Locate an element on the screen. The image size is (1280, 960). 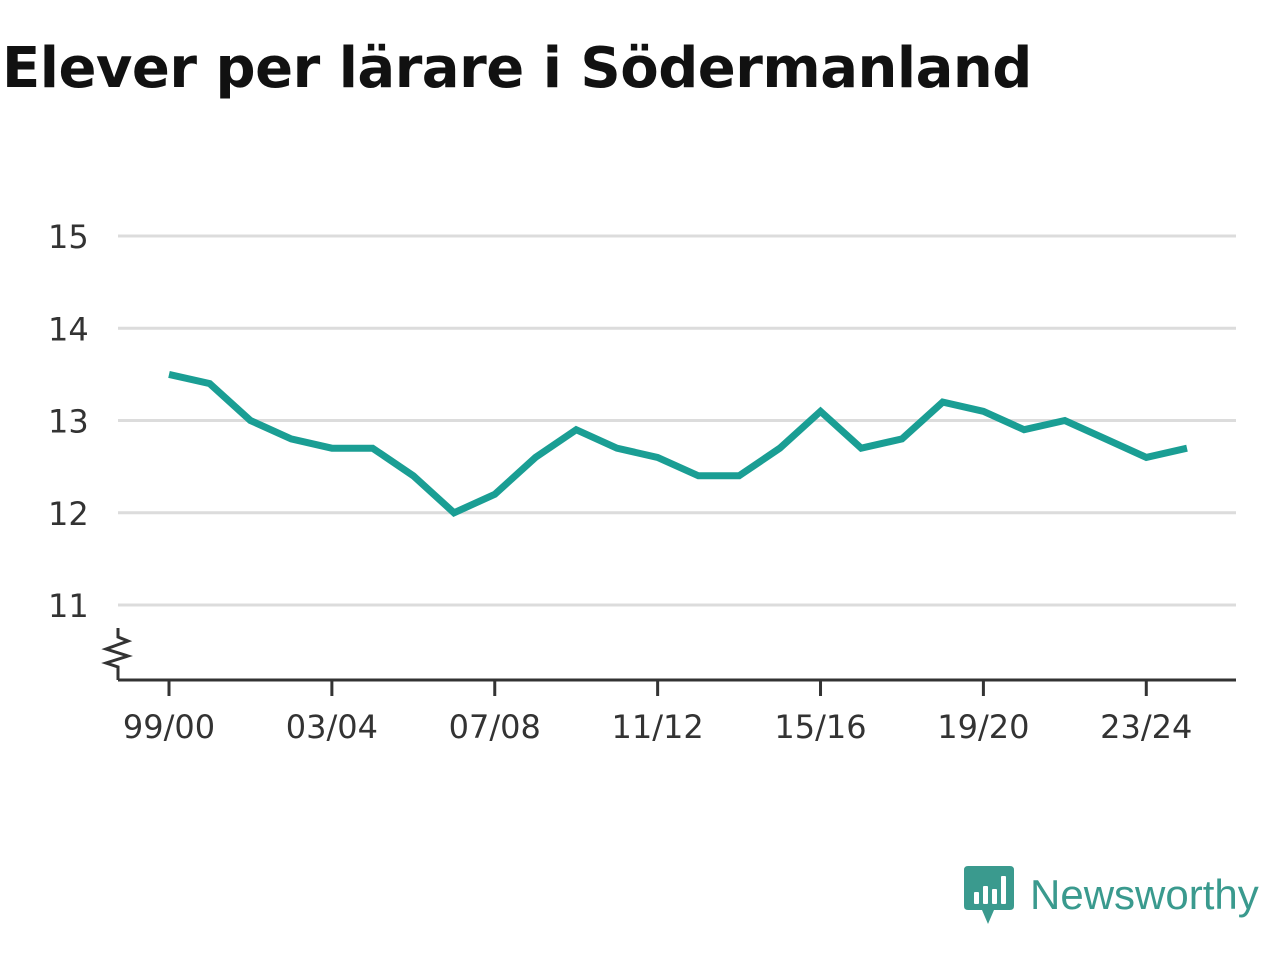
newsworthy-logo-icon is located at coordinates (989, 895).